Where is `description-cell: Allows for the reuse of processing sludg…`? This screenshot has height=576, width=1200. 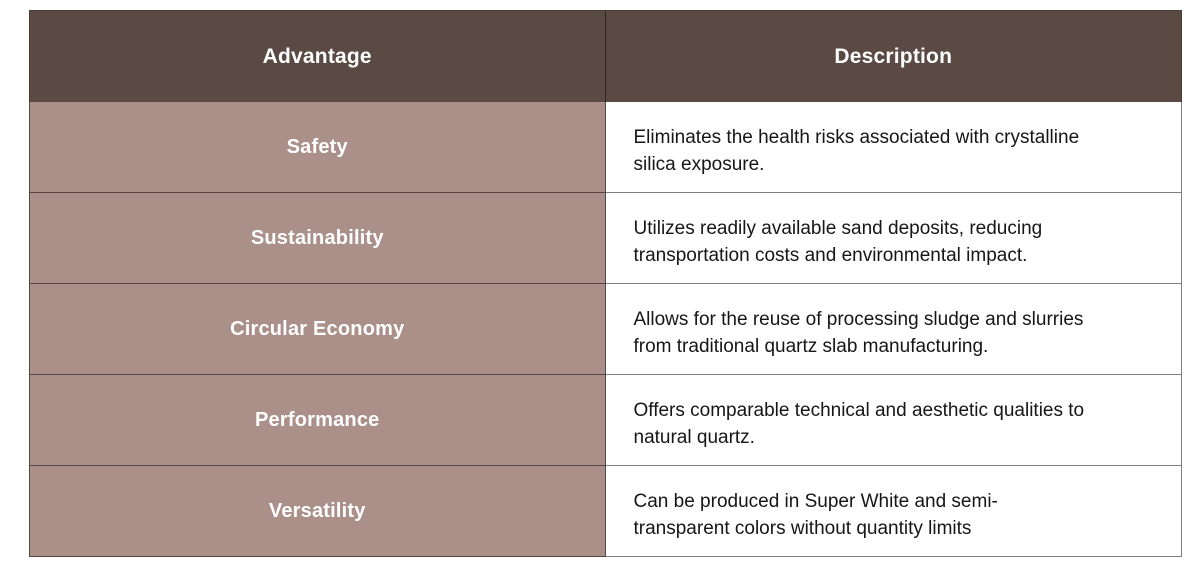
description-cell: Allows for the reuse of processing sludg… is located at coordinates (893, 329).